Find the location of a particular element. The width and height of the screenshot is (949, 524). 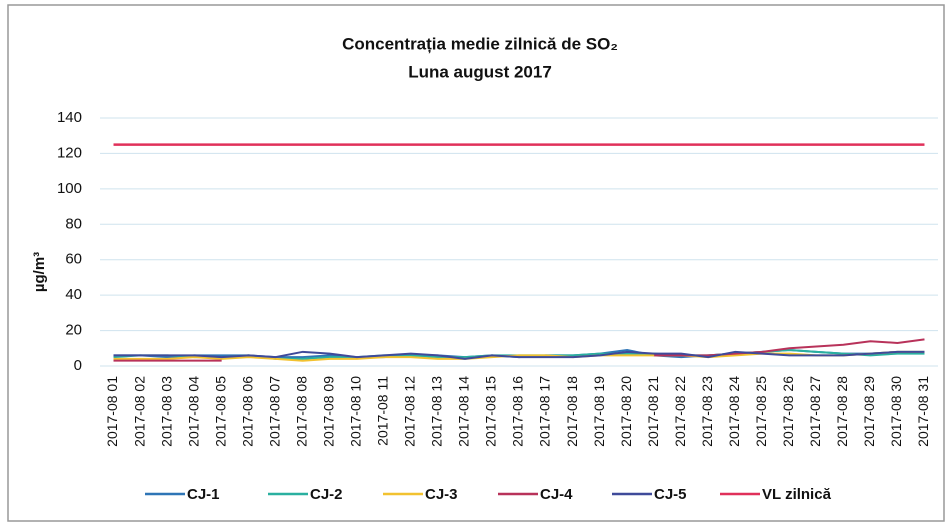

x-tick-label: 2017-08 19 is located at coordinates (599, 411).